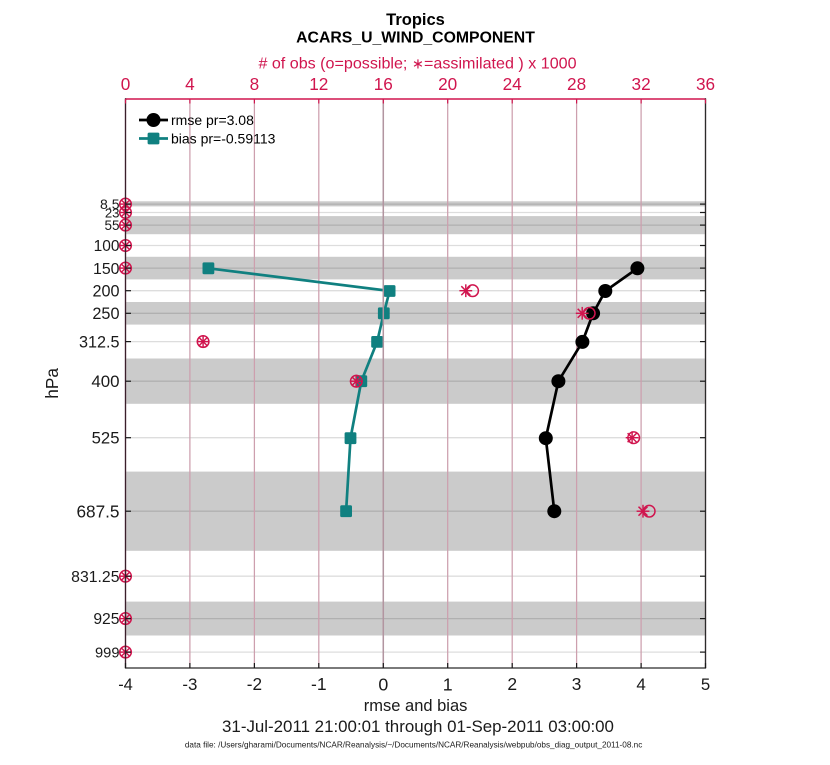 This screenshot has width=830, height=765. I want to click on svg-text: 32, so click(641, 84).